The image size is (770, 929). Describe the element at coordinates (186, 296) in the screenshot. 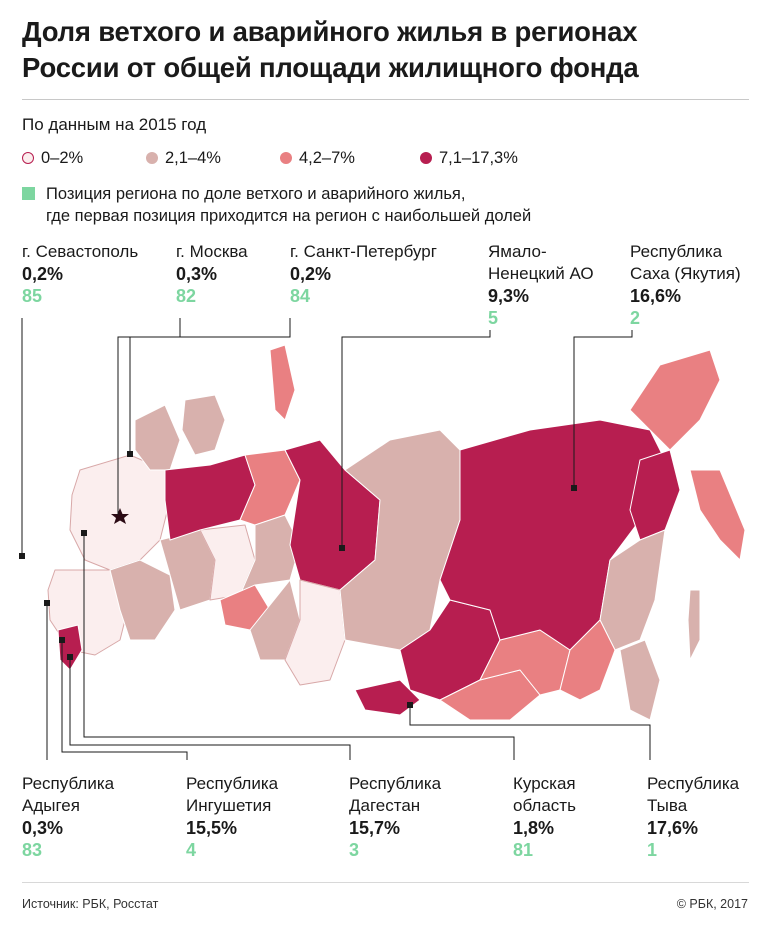

I see `callout-rank: 82` at that location.